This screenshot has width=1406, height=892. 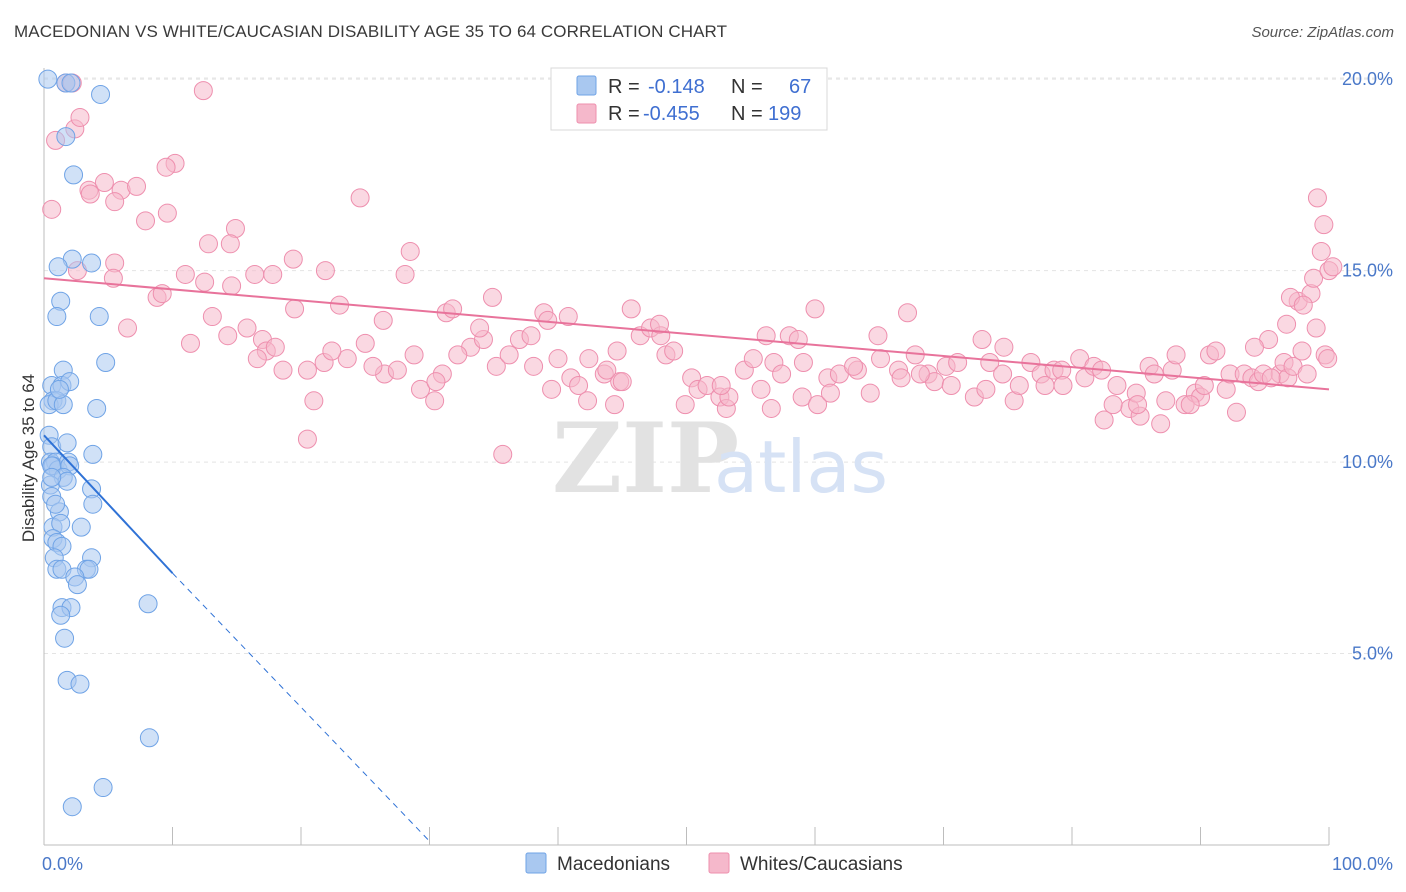 I want to click on watermark: ZIP atlas, so click(x=720, y=458).